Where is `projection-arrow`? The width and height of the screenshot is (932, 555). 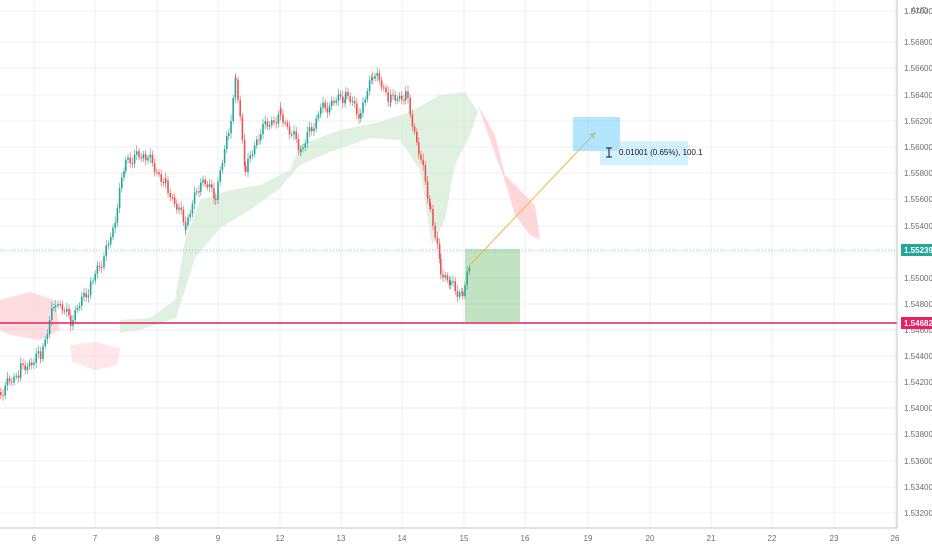 projection-arrow is located at coordinates (533, 198).